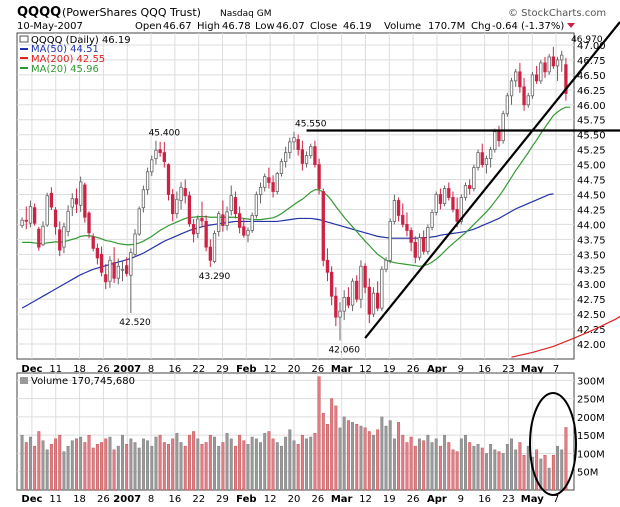 This screenshot has height=507, width=620. Describe the element at coordinates (591, 181) in the screenshot. I see `price-tick-label: 44.75` at that location.